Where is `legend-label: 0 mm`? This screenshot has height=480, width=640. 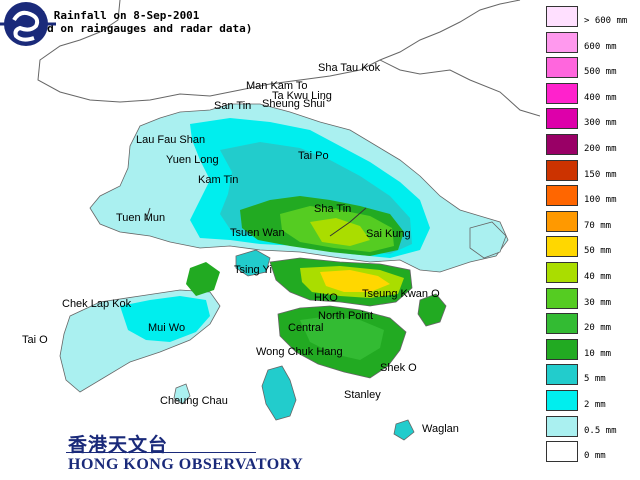
legend-label: 0 mm is located at coordinates (595, 456).